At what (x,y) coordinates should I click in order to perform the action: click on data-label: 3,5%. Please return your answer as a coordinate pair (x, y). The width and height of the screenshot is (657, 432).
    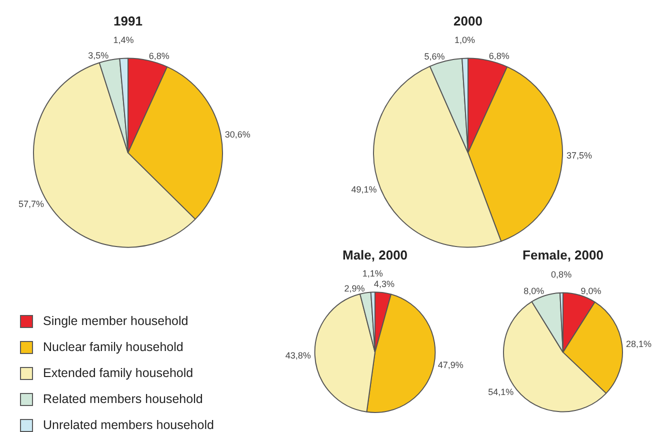
    Looking at the image, I should click on (98, 55).